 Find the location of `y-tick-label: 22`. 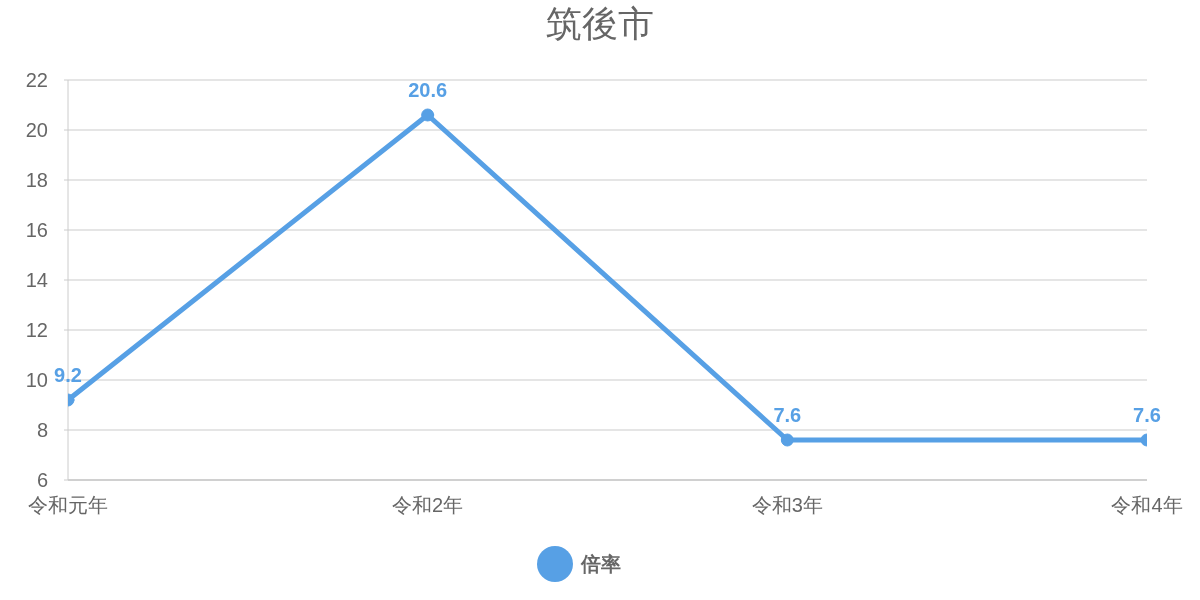

y-tick-label: 22 is located at coordinates (36, 80).